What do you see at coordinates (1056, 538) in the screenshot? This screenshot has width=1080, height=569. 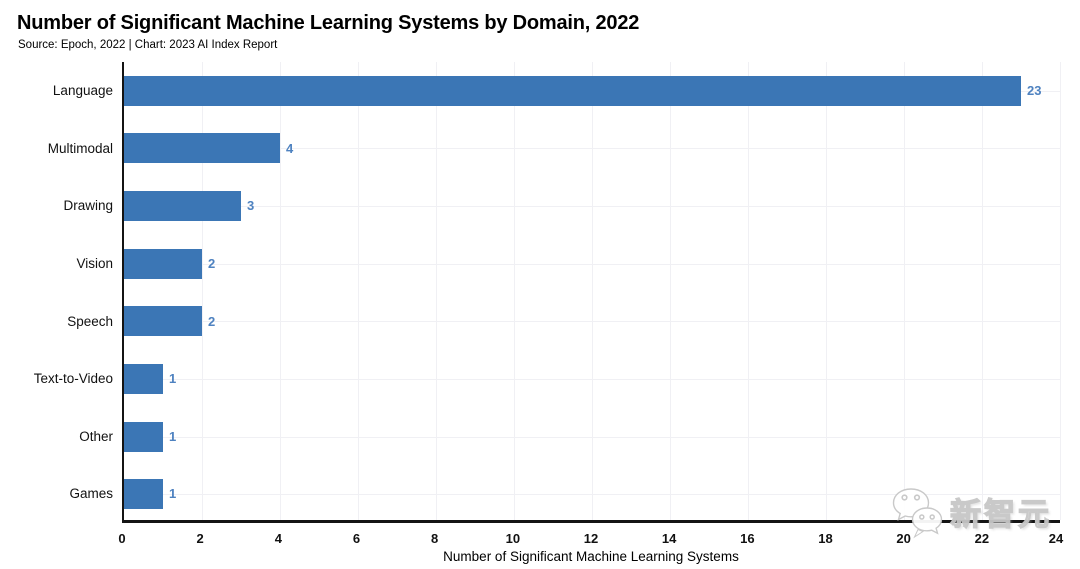 I see `x-tick-label: 24` at bounding box center [1056, 538].